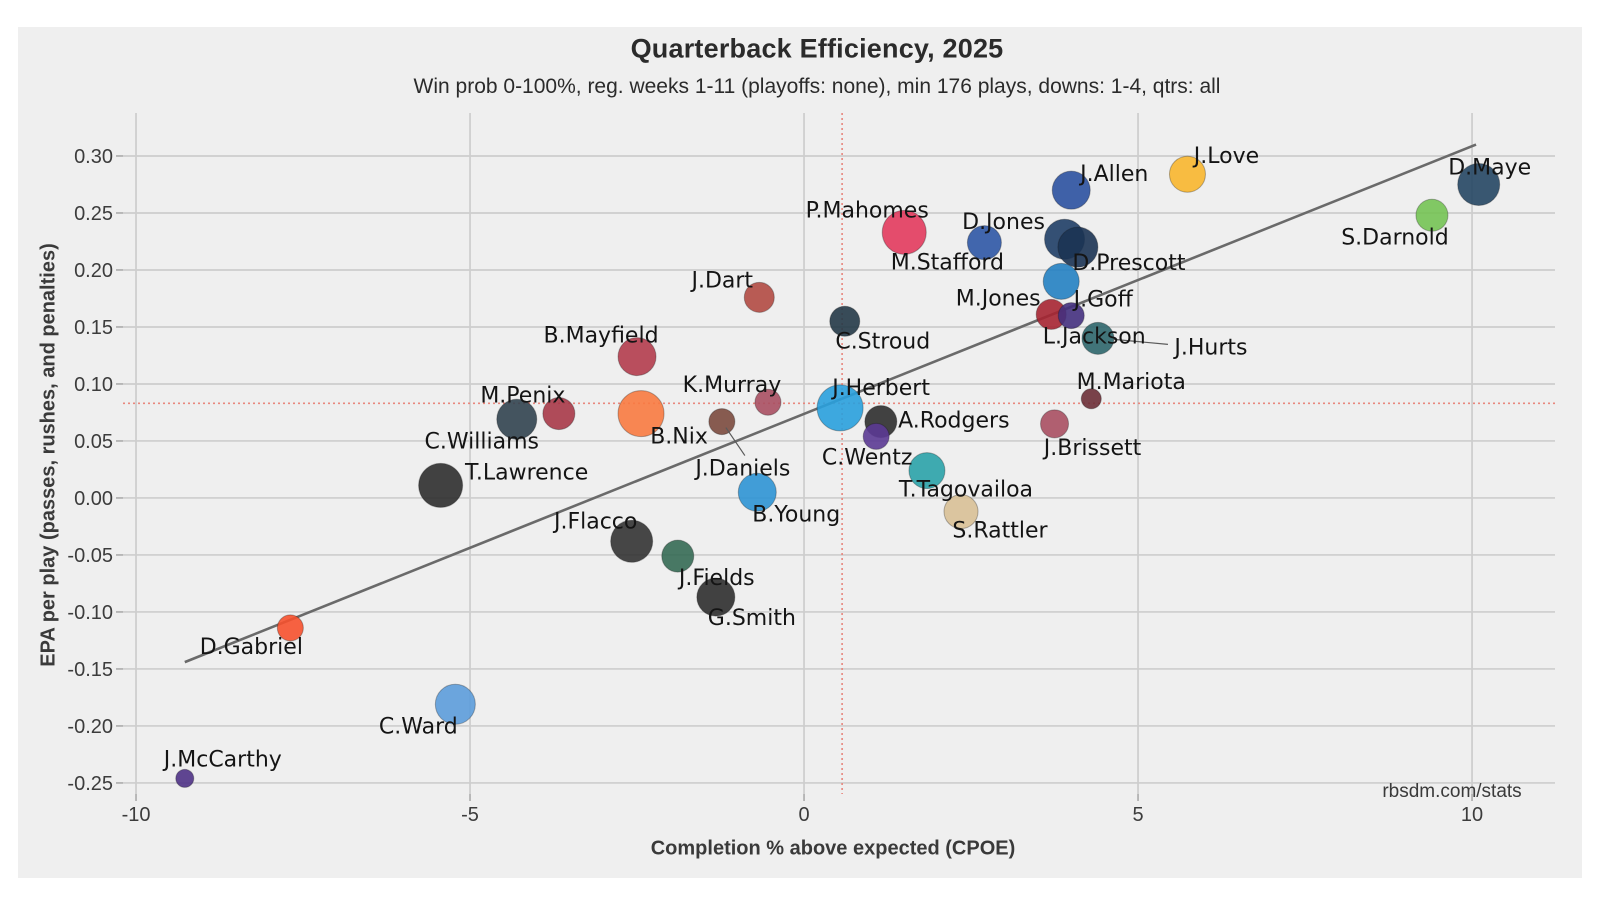 The image size is (1600, 911). Describe the element at coordinates (482, 441) in the screenshot. I see `label-c-williams: C.Williams` at that location.